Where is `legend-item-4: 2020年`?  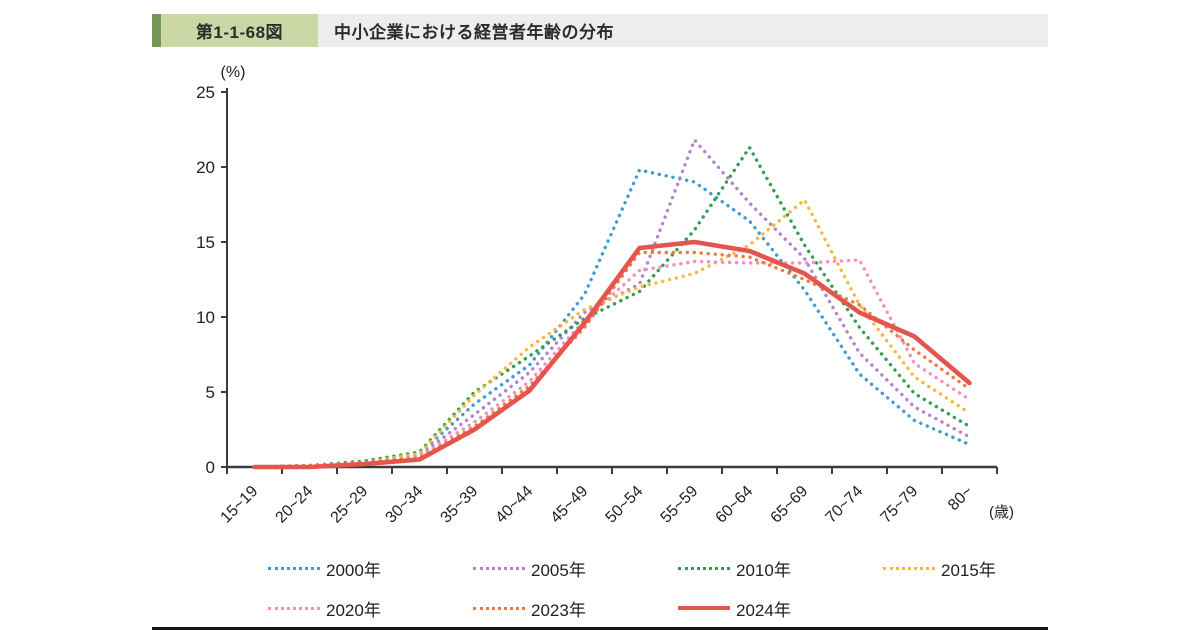
legend-item-4: 2020年 is located at coordinates (370, 608).